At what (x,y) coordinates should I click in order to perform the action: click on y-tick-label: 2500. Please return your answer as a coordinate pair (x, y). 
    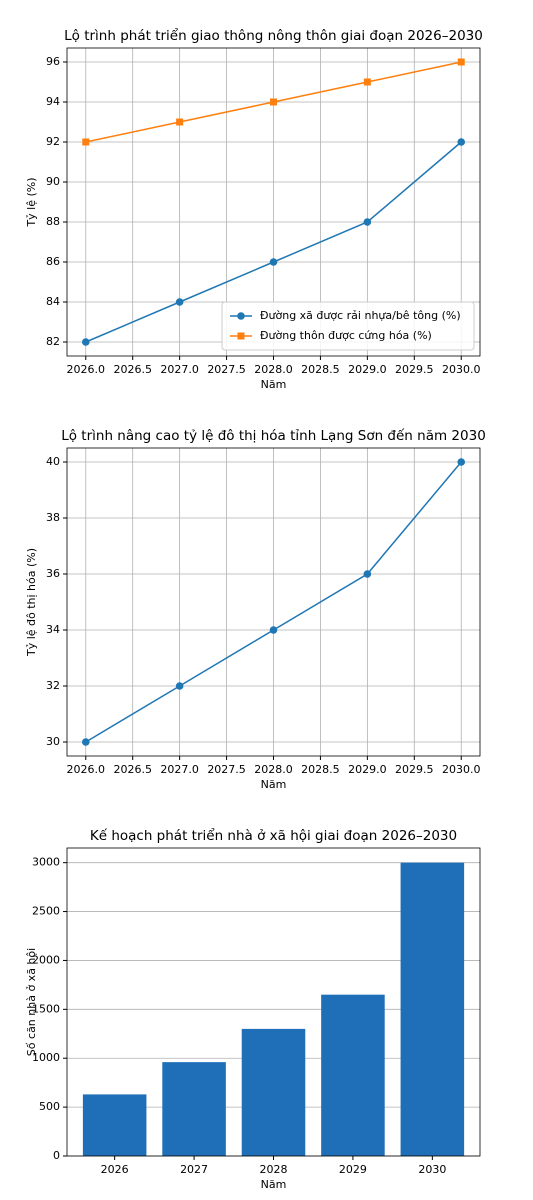
    Looking at the image, I should click on (46, 911).